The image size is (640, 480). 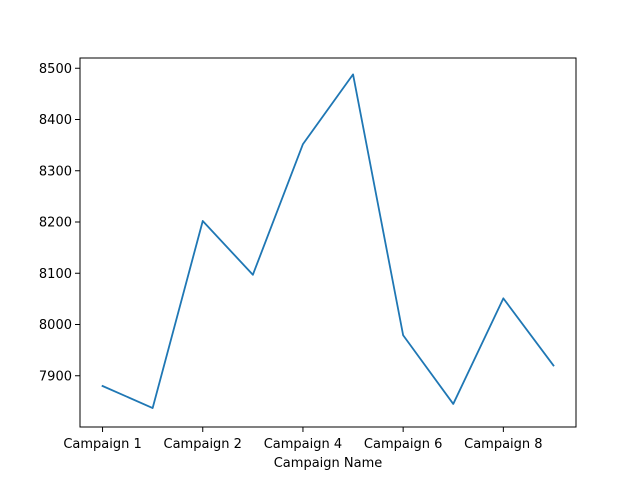 I want to click on x-tick-label: Campaign 8, so click(x=503, y=444).